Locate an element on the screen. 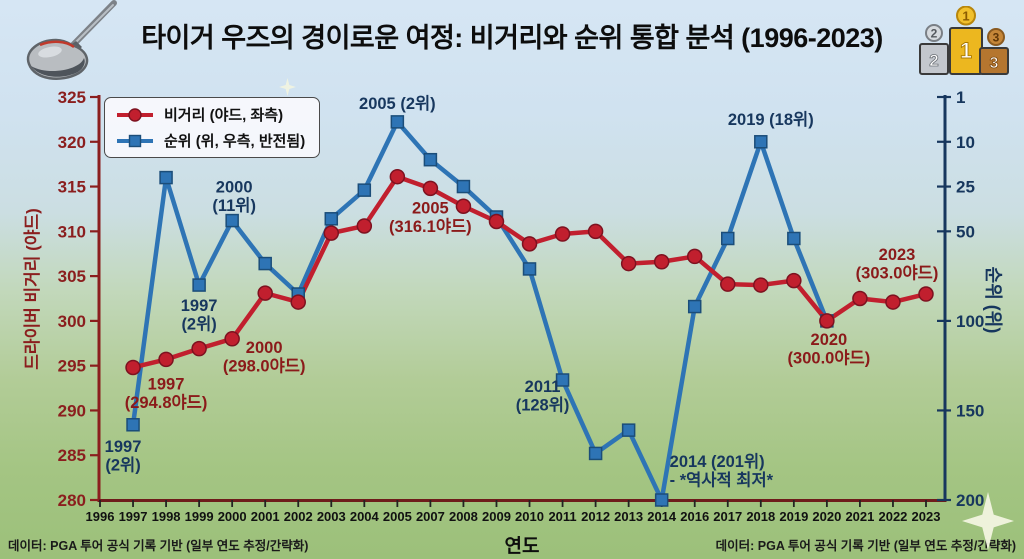 This screenshot has height=559, width=1024. distance-point-2012 is located at coordinates (595, 231).